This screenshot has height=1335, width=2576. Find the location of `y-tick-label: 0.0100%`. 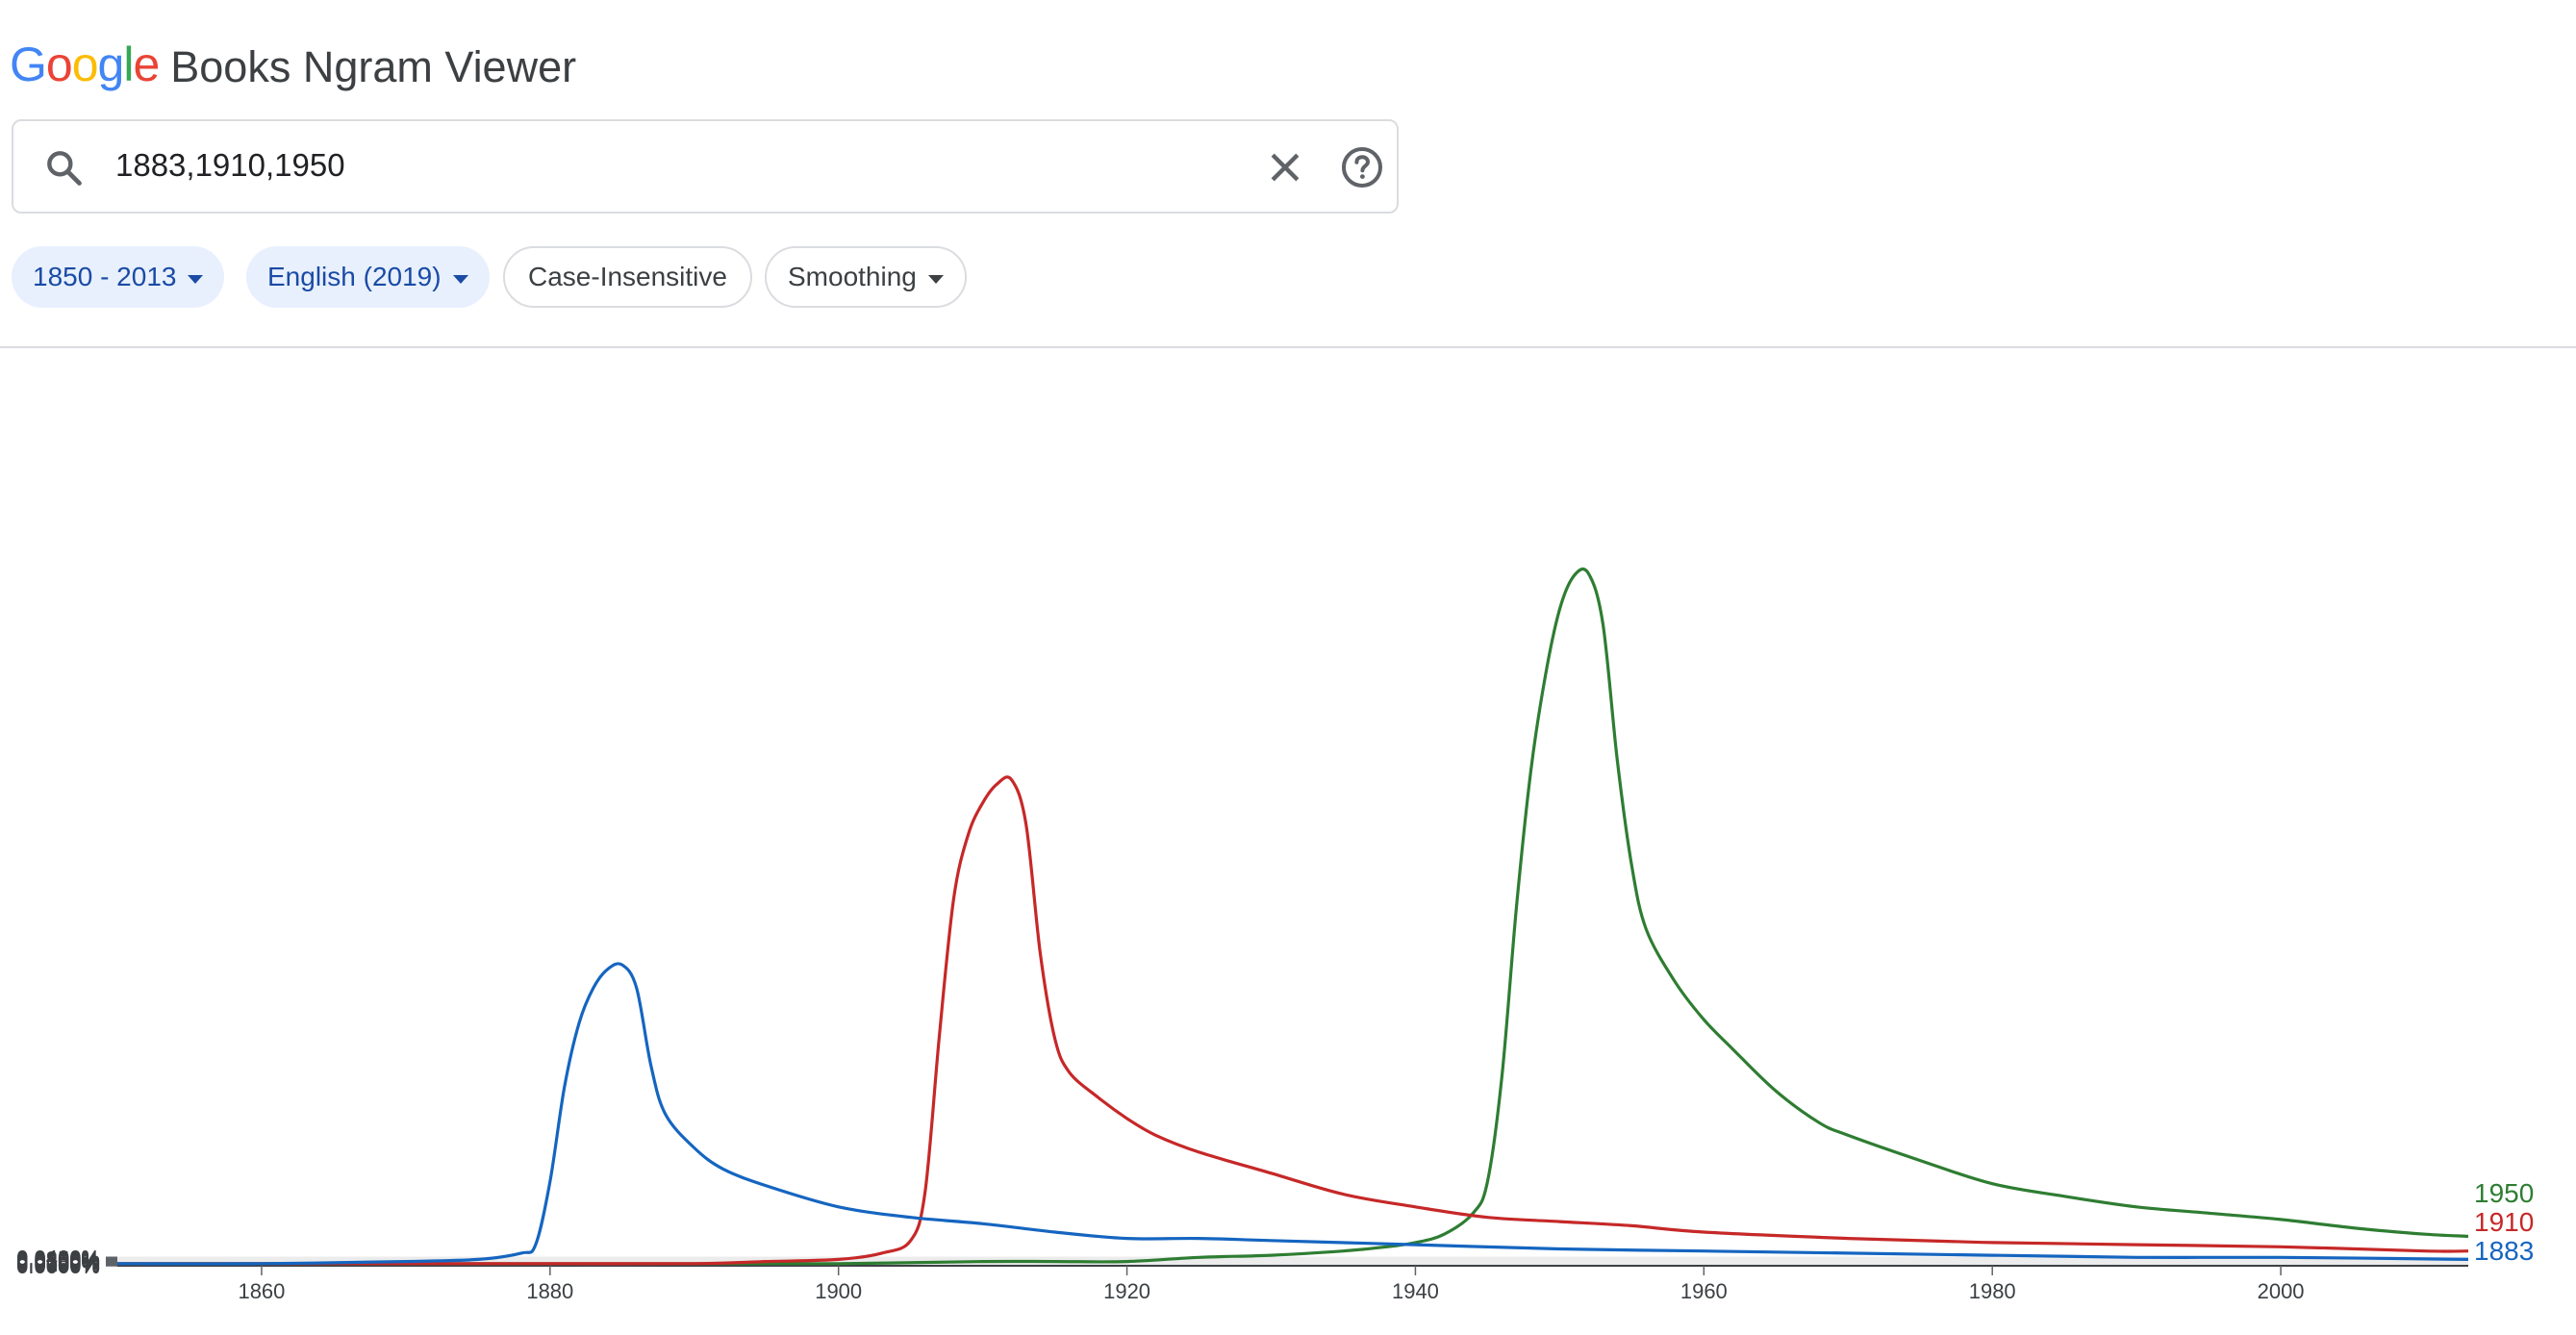

y-tick-label: 0.0100% is located at coordinates (58, 1264).